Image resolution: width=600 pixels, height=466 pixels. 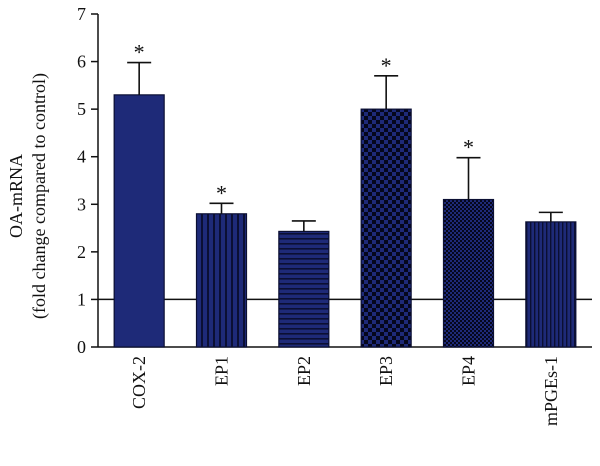 I want to click on x-tick-label: EP3, so click(x=386, y=371).